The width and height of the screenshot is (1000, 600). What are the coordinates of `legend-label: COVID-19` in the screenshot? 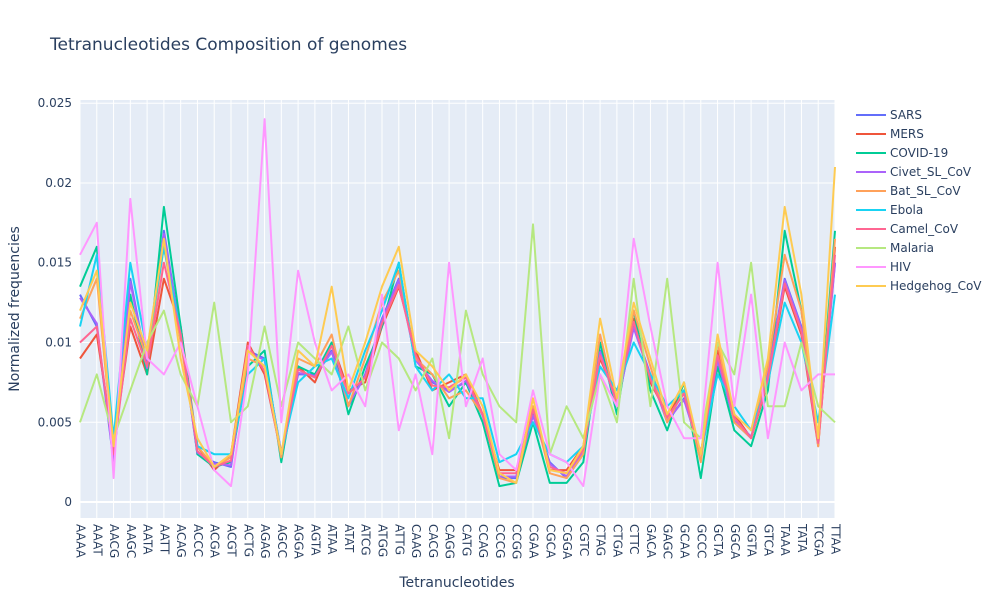 It's located at (919, 153).